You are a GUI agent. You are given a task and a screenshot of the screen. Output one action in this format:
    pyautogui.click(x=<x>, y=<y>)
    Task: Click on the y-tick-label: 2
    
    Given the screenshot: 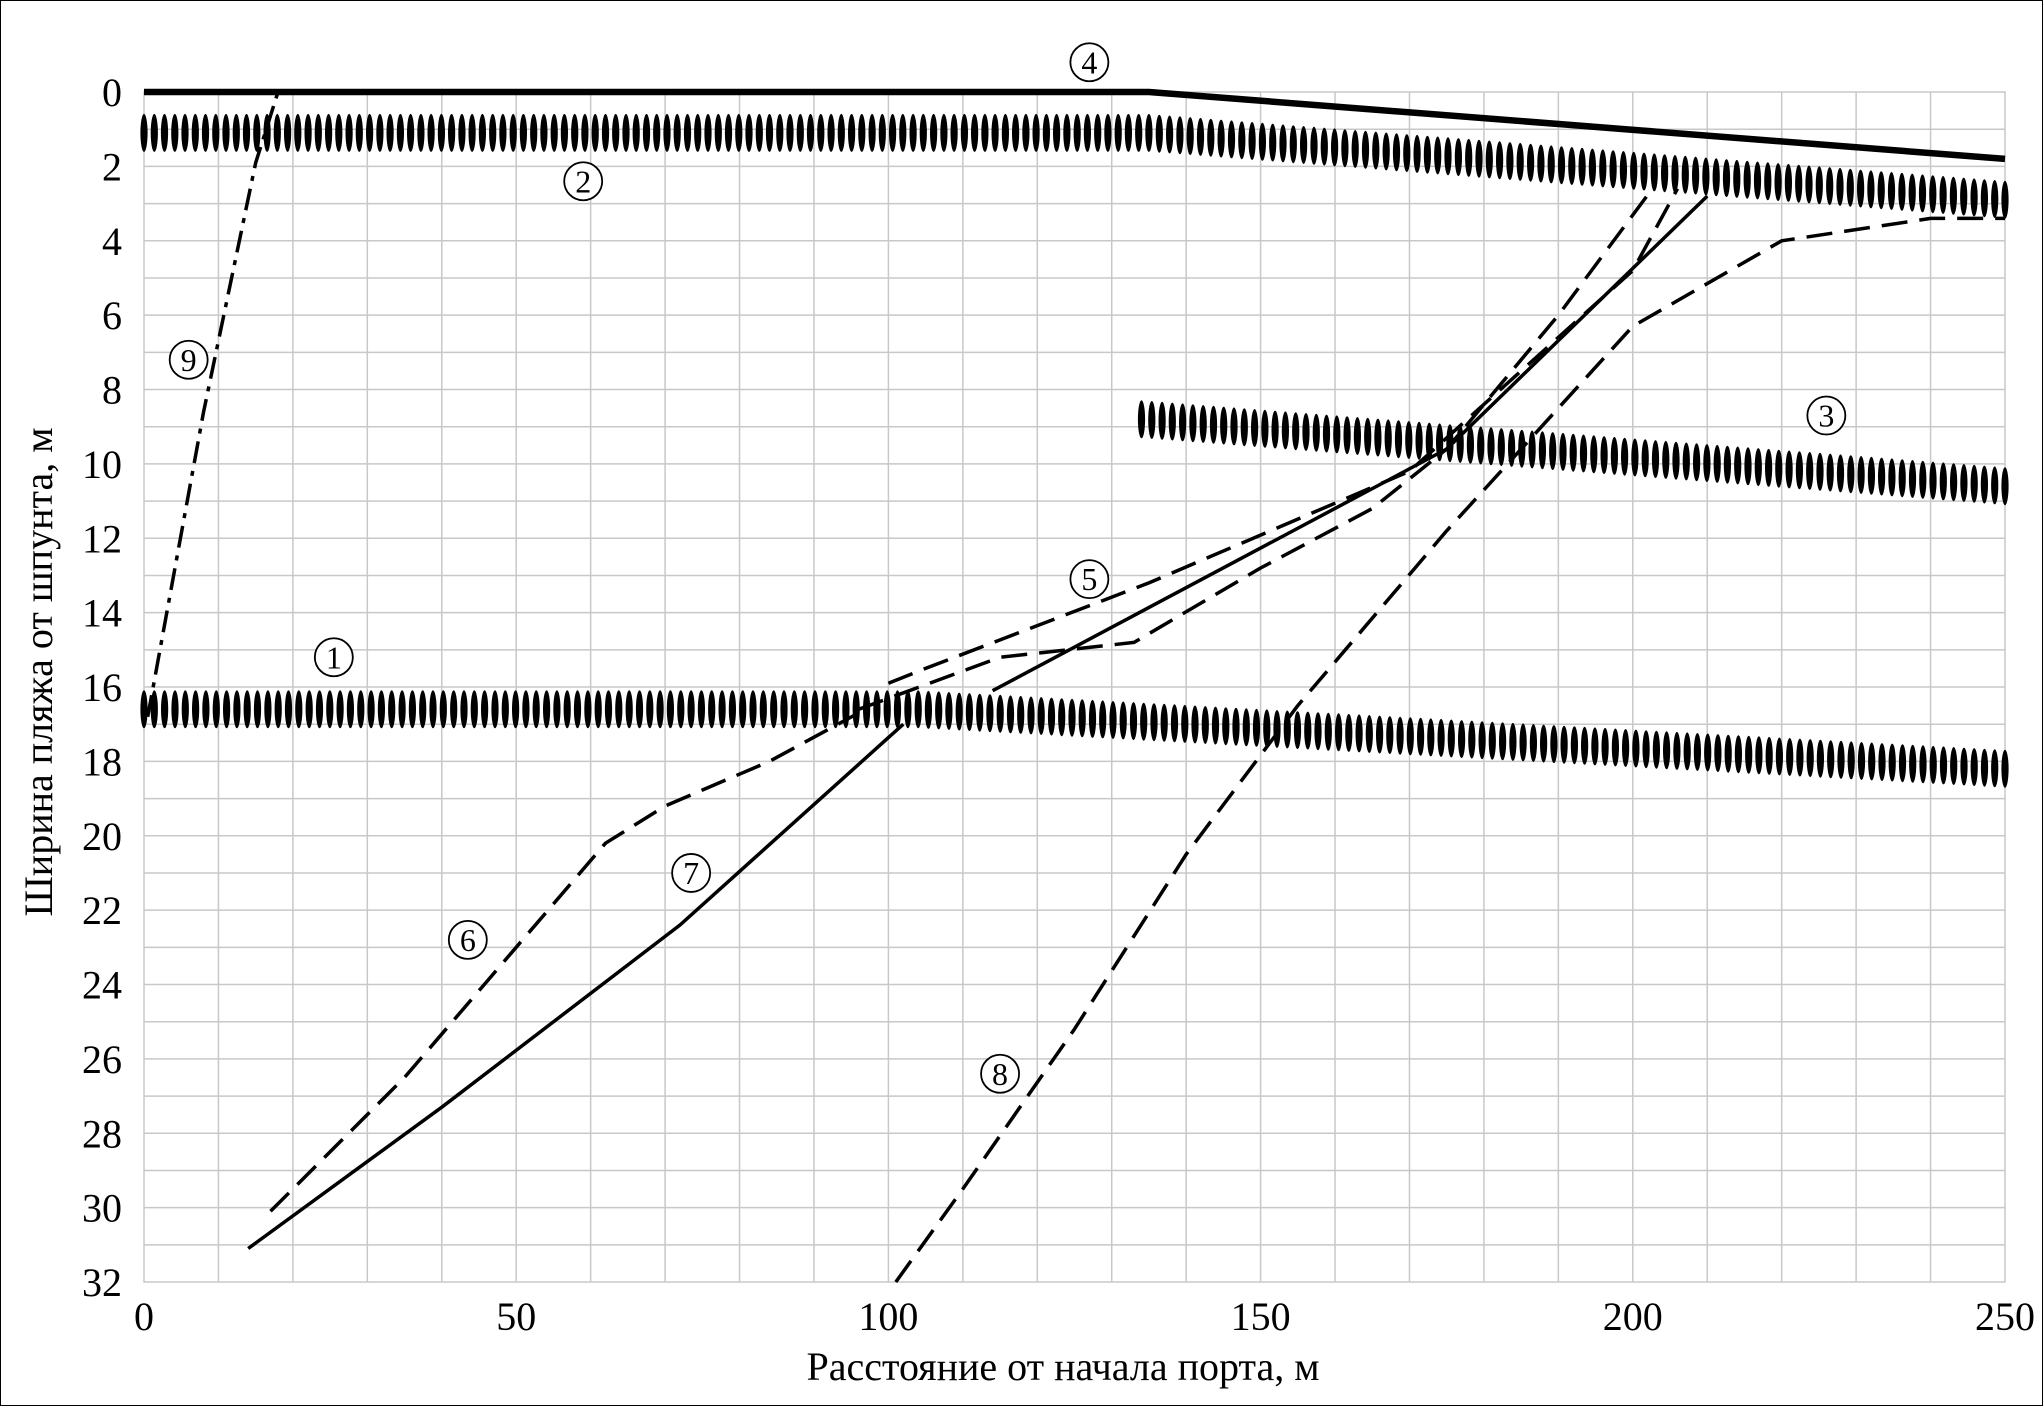 What is the action you would take?
    pyautogui.click(x=112, y=166)
    